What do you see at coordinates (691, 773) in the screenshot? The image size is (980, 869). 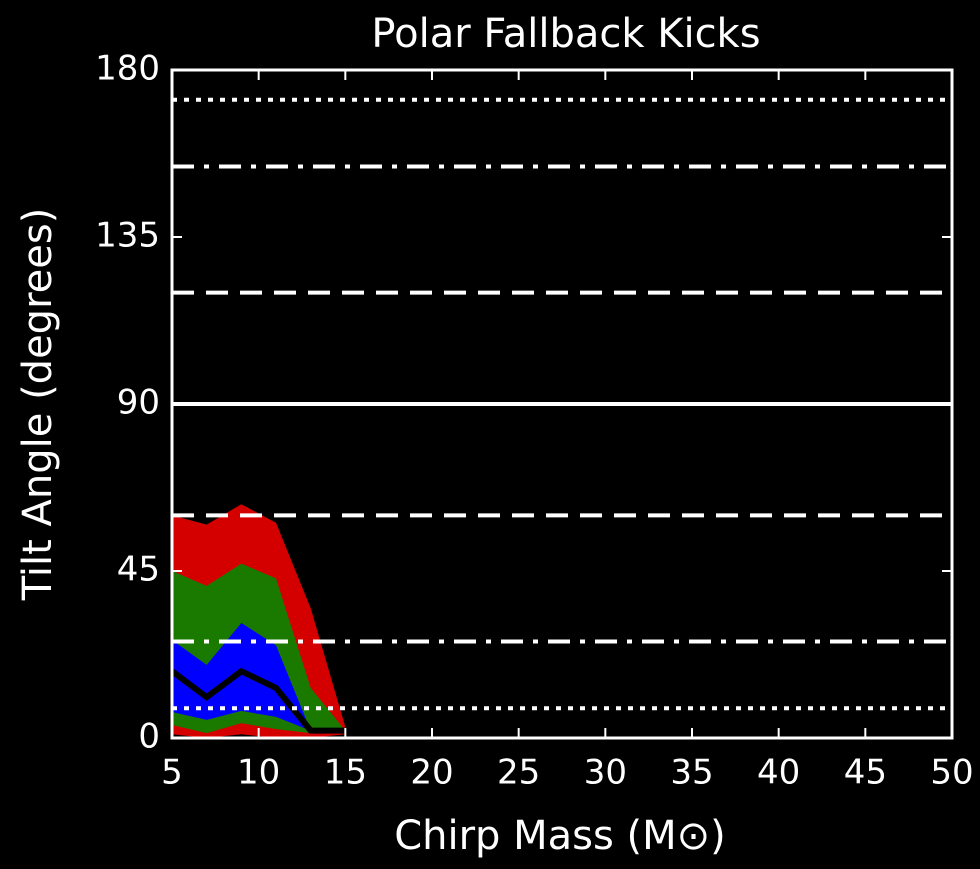 I see `x-tick-label: 35` at bounding box center [691, 773].